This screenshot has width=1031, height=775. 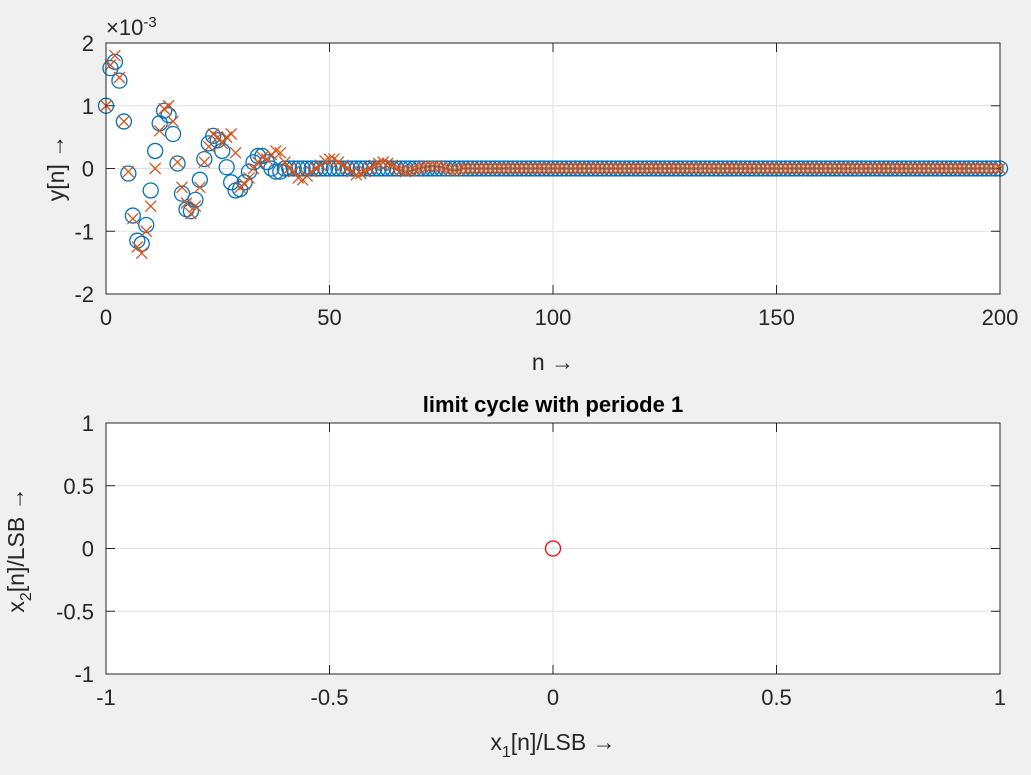 What do you see at coordinates (552, 745) in the screenshot?
I see `bottom-x-axis-label: x1[n]/LSB →` at bounding box center [552, 745].